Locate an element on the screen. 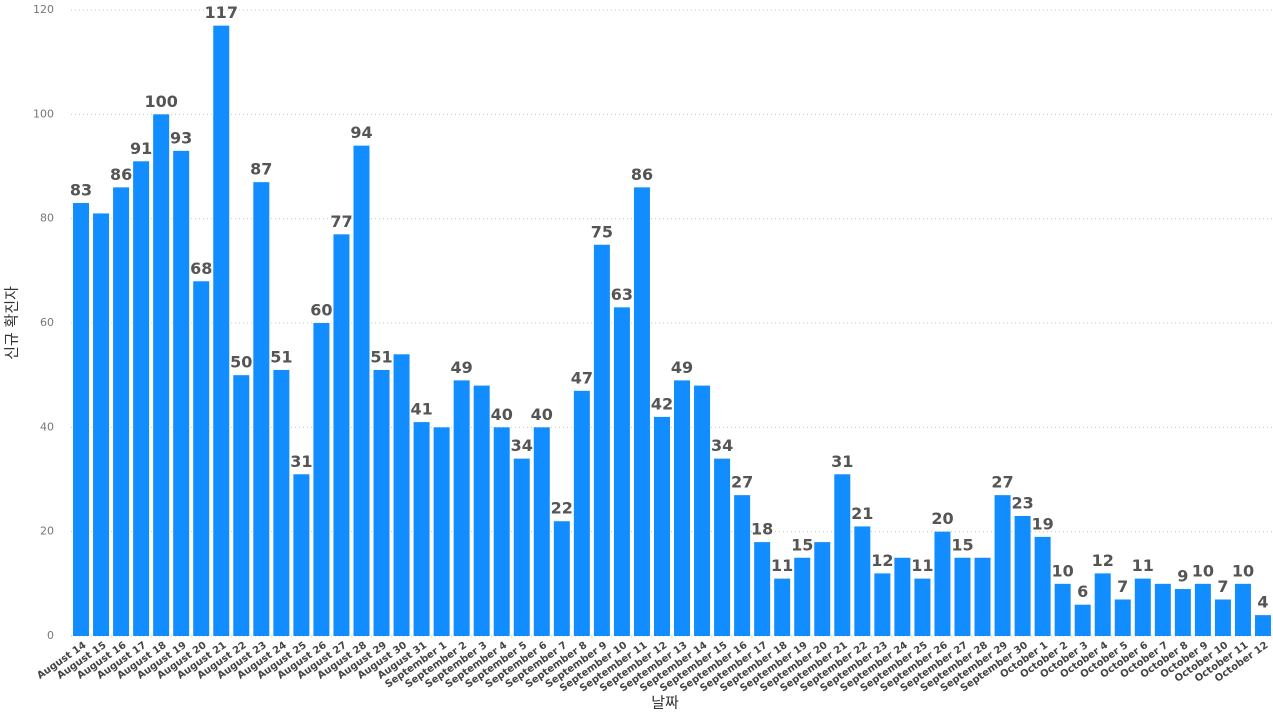  data-label: 87 is located at coordinates (261, 169).